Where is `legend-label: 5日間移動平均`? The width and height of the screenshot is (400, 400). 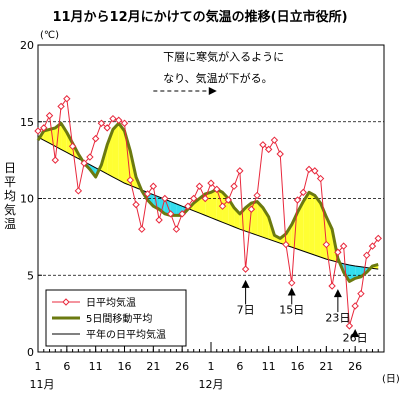
legend-label: 5日間移動平均 is located at coordinates (119, 318).